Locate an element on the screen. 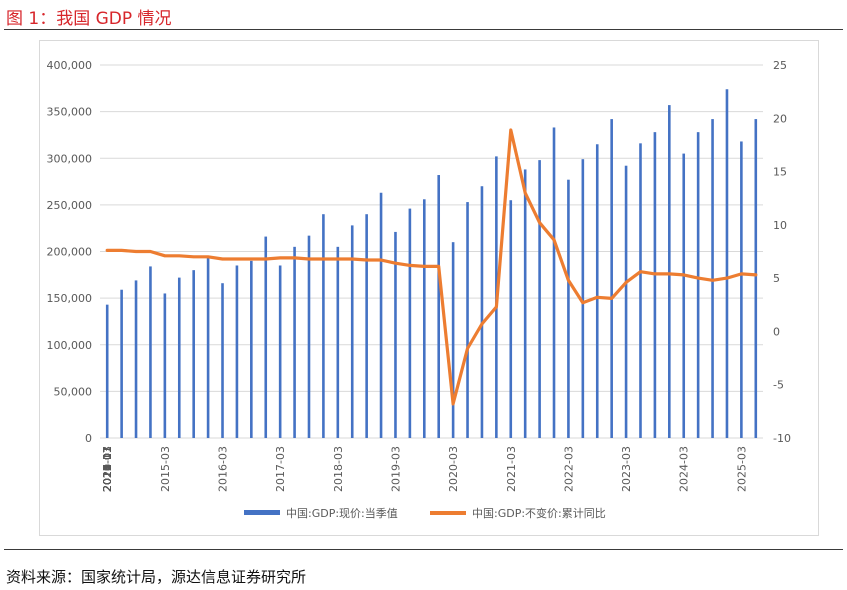 The width and height of the screenshot is (847, 590). x-tick-label: 2022-07 is located at coordinates (107, 469).